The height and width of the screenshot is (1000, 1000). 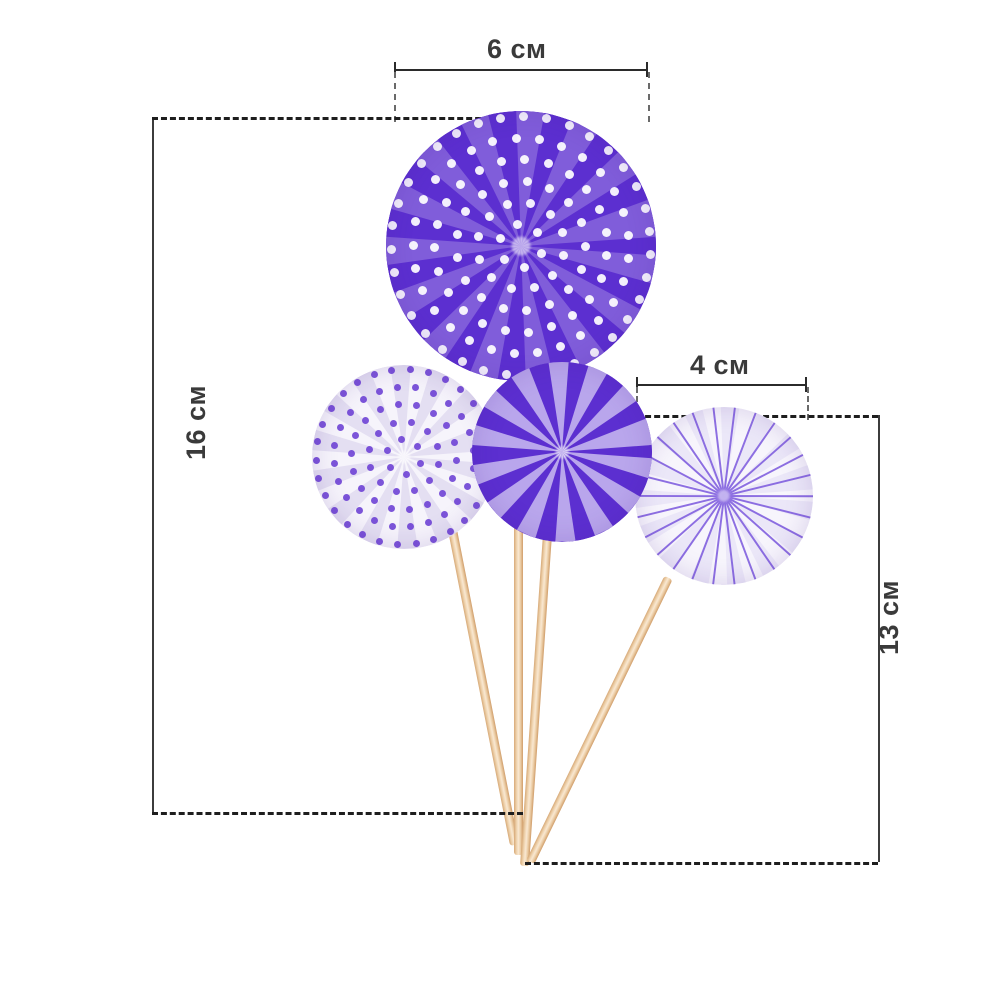 What do you see at coordinates (720, 365) in the screenshot?
I see `dimension-label-4cm: 4 см` at bounding box center [720, 365].